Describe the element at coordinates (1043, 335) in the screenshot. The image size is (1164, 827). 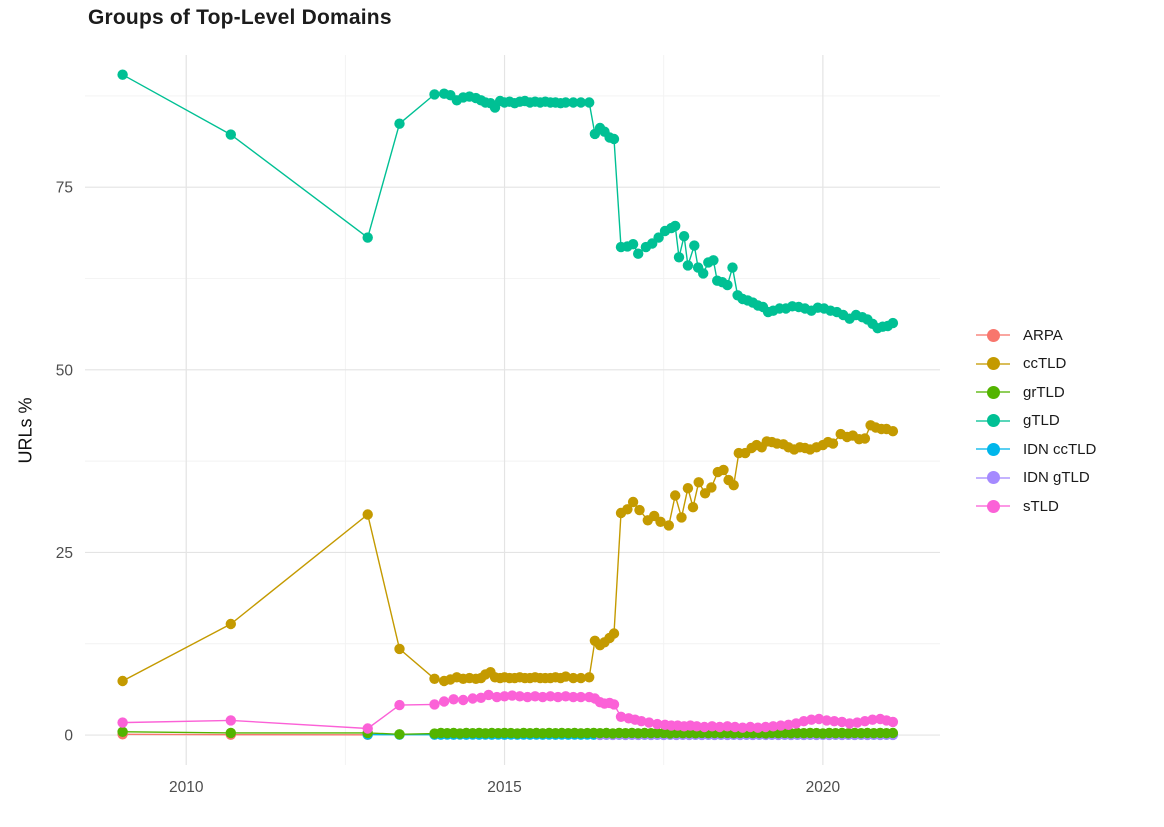
I see `legend-label: ARPA` at that location.